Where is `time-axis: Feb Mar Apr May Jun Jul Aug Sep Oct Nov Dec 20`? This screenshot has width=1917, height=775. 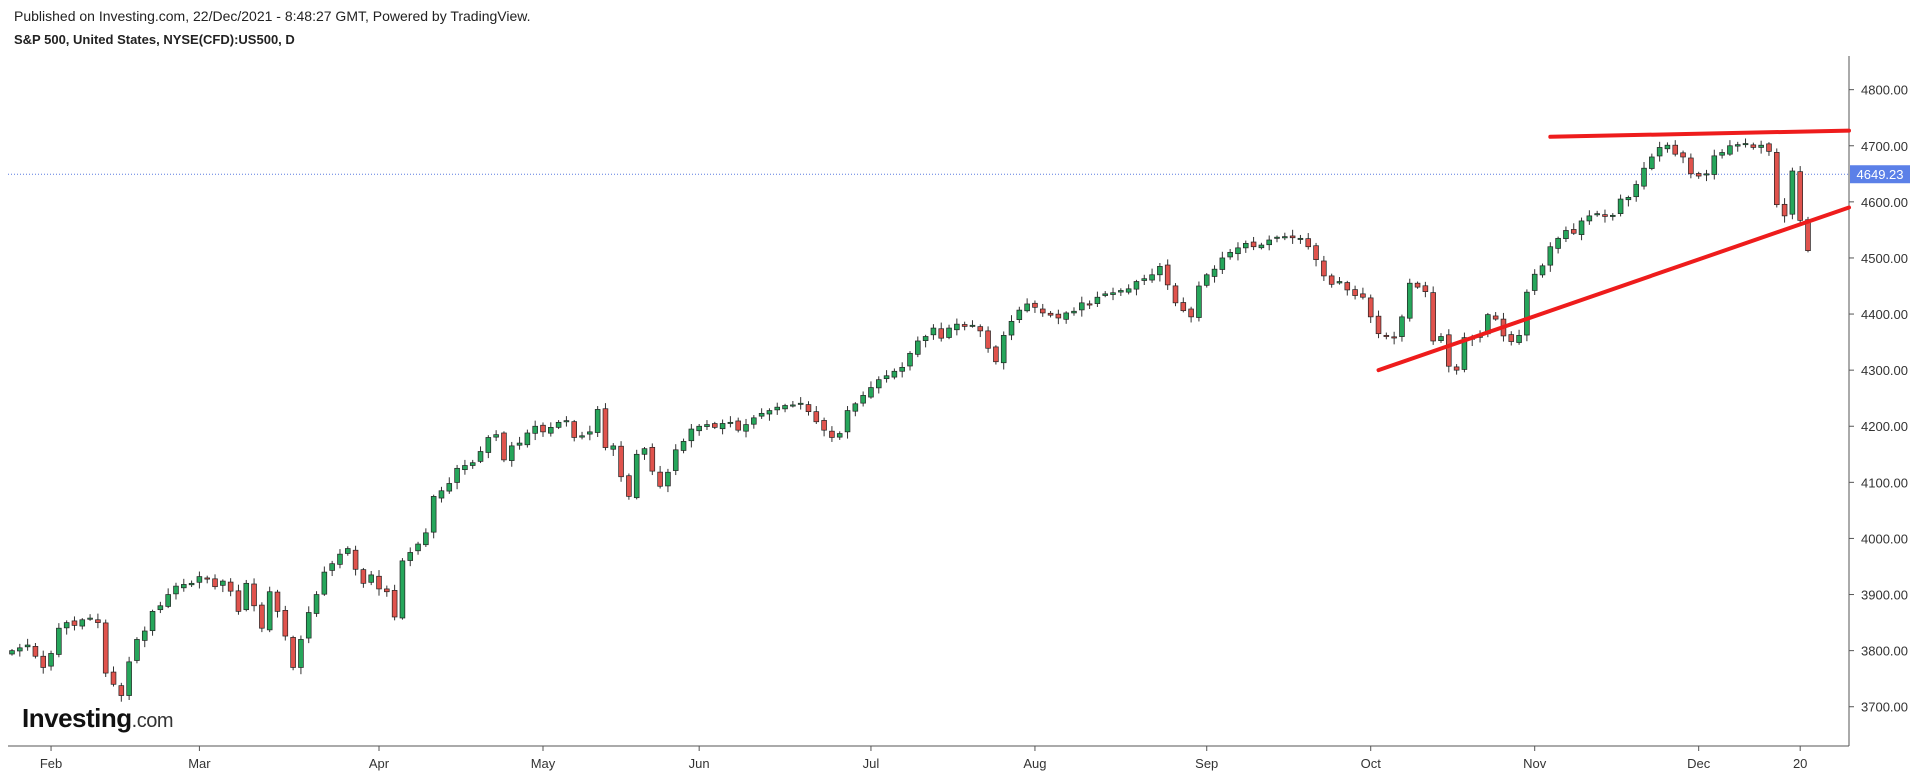 time-axis: Feb Mar Apr May Jun Jul Aug Sep Oct Nov Dec 20 is located at coordinates (924, 758).